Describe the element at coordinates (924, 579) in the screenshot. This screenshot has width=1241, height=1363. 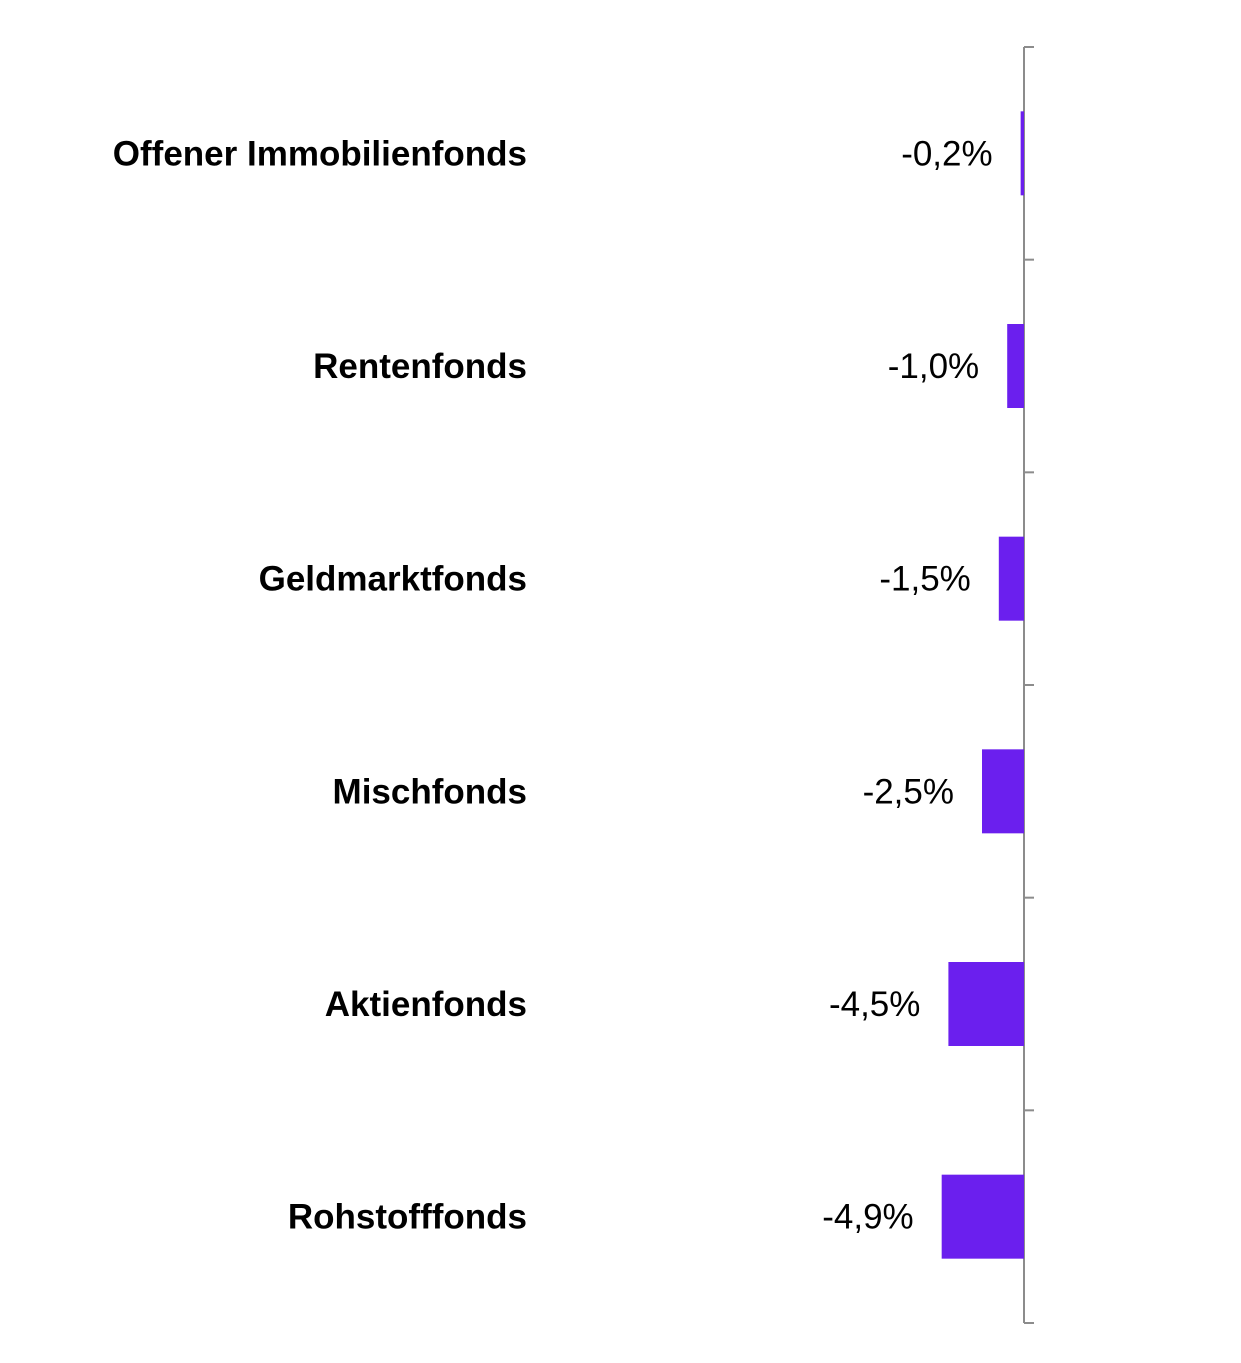
I see `data-label: -1,5%` at that location.